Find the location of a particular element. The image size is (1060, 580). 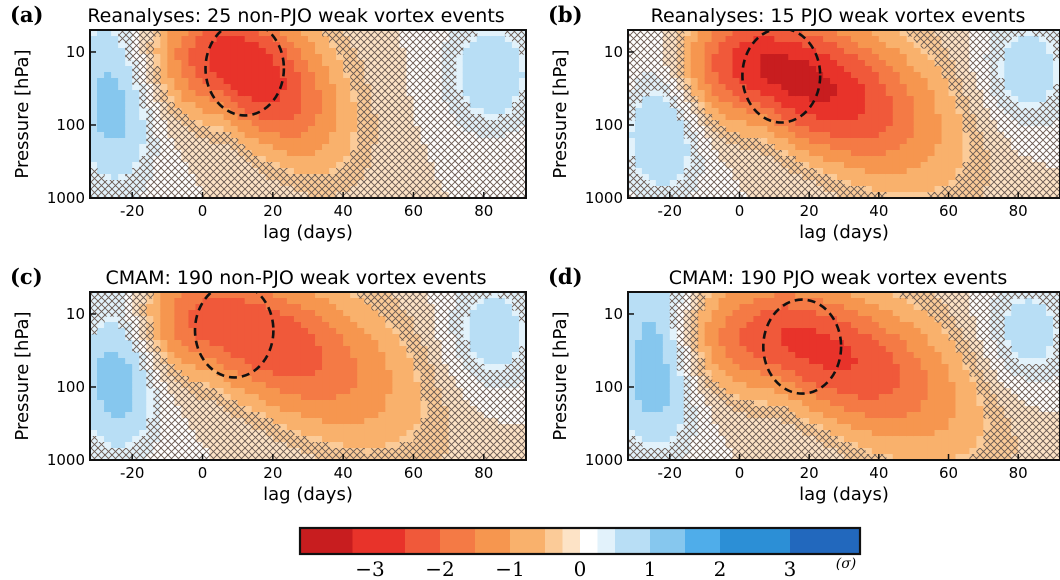

colorbar: −3 −2 −1 0 1 2 3 (σ) is located at coordinates (580, 553).